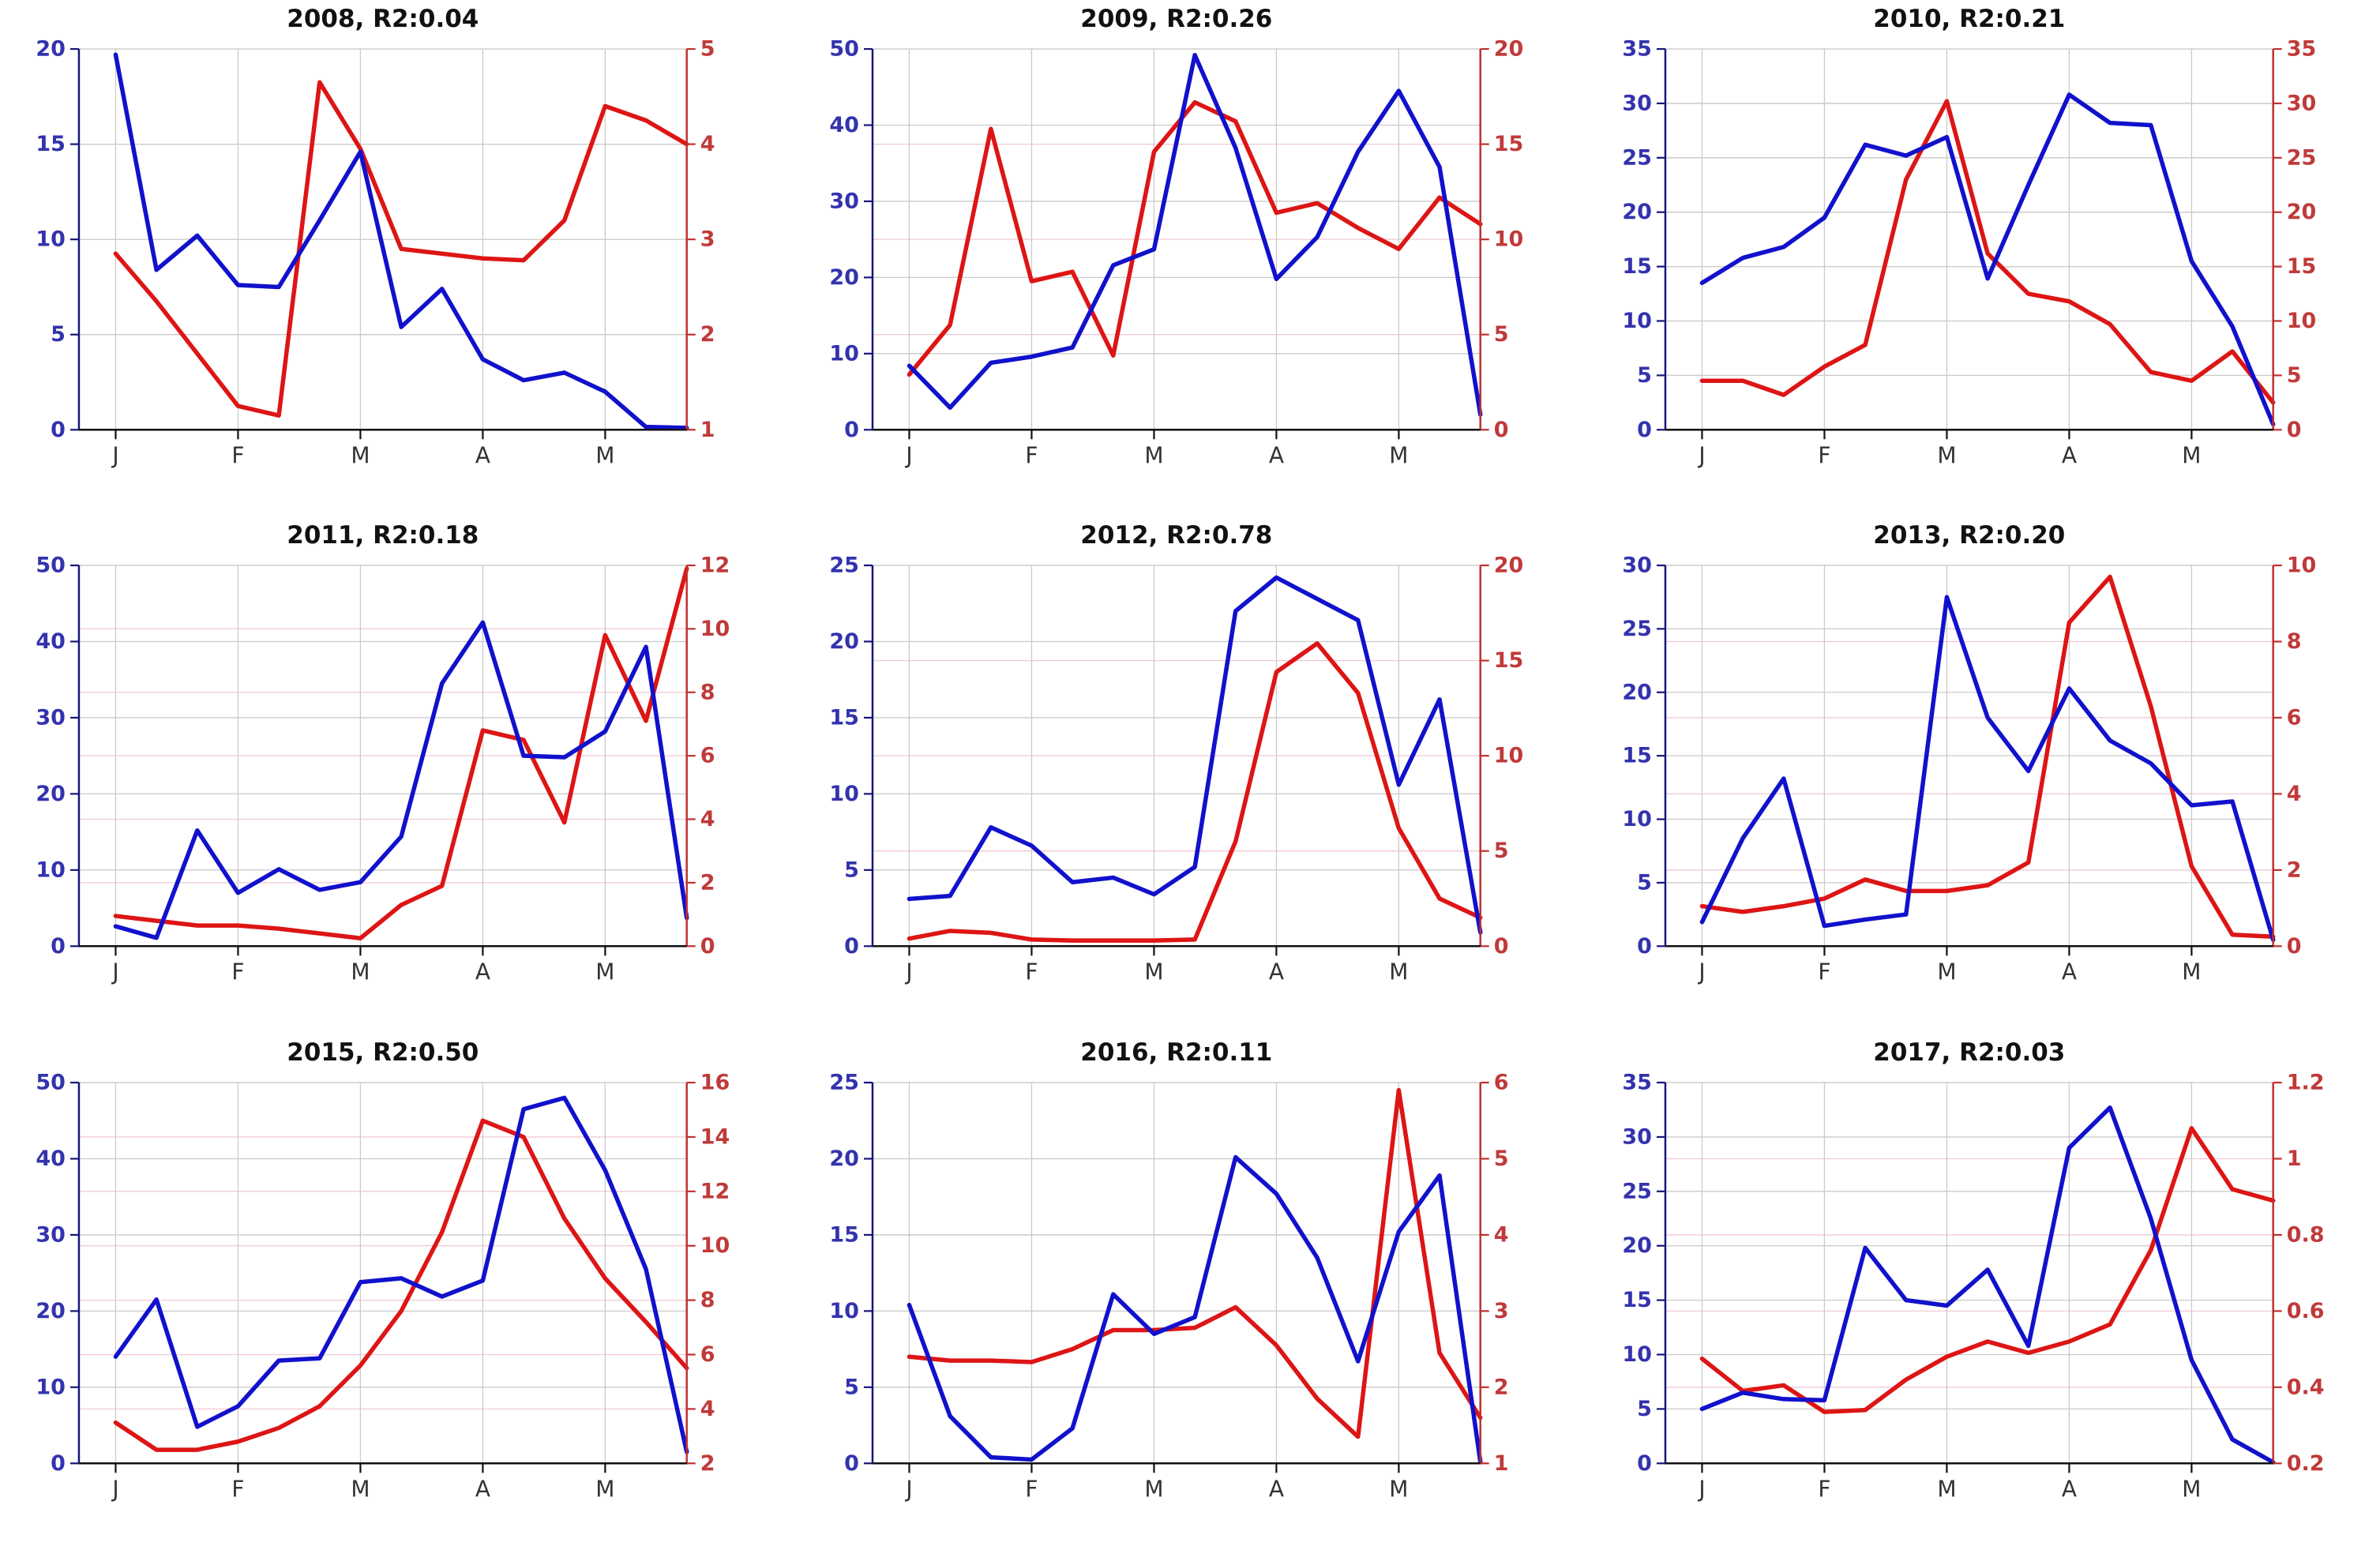  I want to click on chart-title: 2015, R2:0.50, so click(383, 1052).